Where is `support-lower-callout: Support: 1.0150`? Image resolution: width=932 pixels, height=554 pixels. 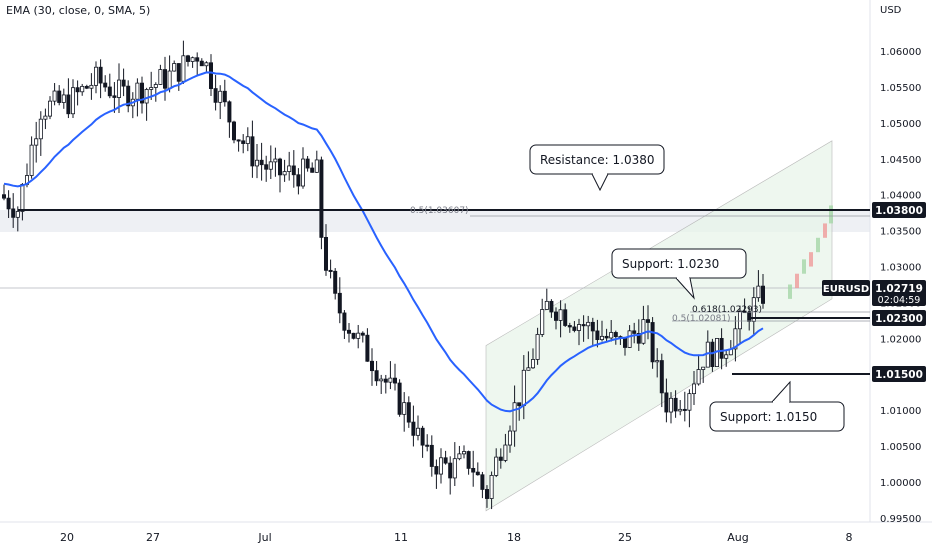 support-lower-callout: Support: 1.0150 is located at coordinates (777, 406).